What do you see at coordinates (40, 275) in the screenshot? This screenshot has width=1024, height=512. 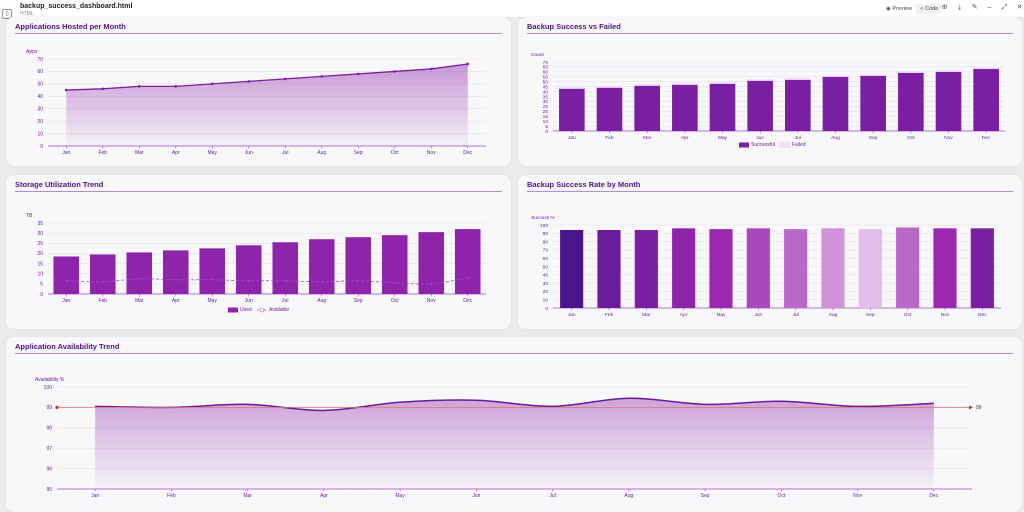 I see `storage-ytick-label: 10` at bounding box center [40, 275].